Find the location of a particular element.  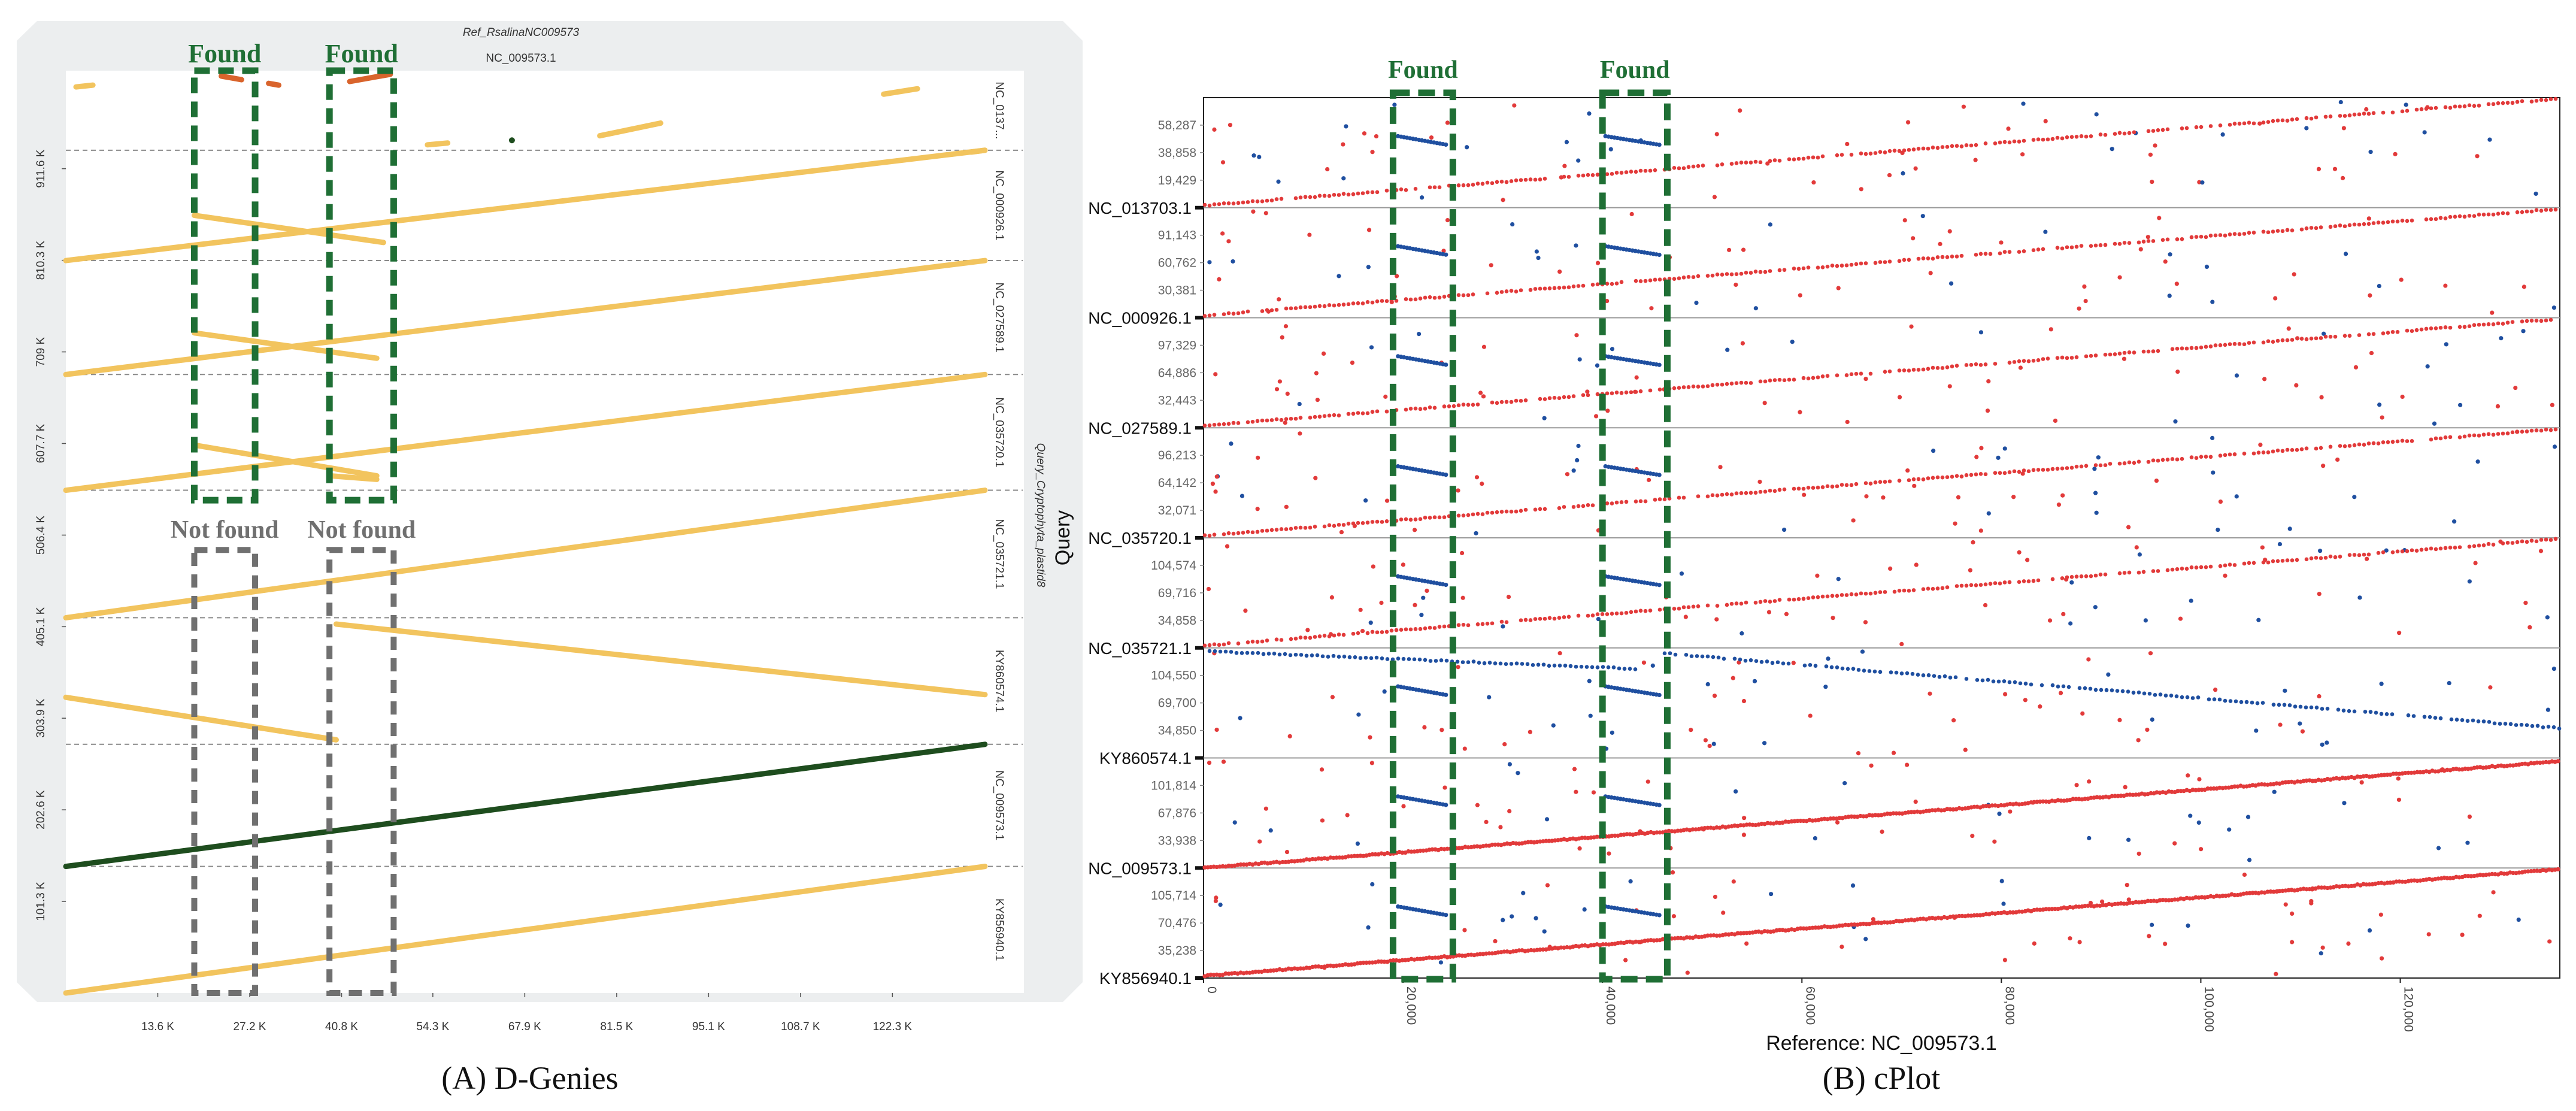

section-label: NC_035720.1 is located at coordinates (1140, 538).